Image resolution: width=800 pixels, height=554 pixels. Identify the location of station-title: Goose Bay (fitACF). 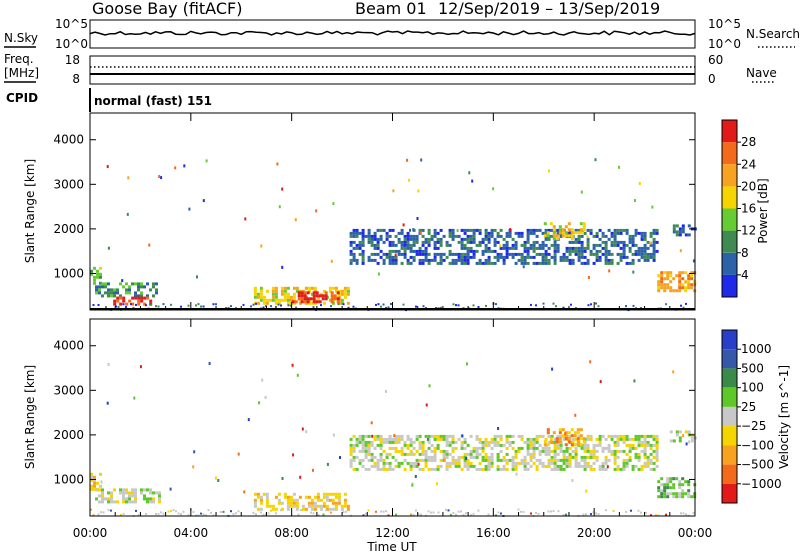
(167, 9).